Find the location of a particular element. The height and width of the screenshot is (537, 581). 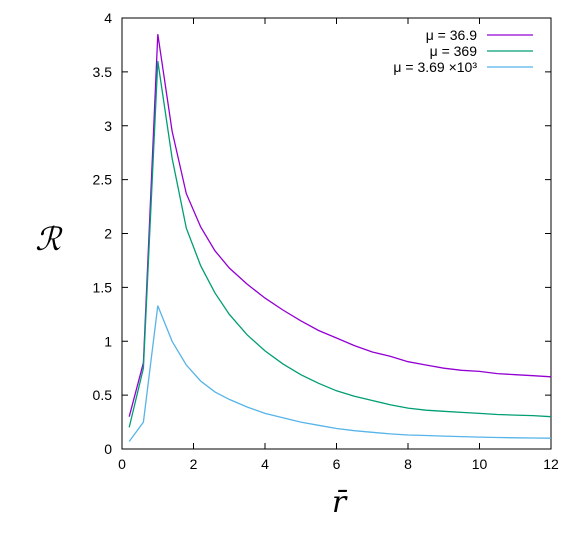

x-tick-label: 12 is located at coordinates (551, 464).